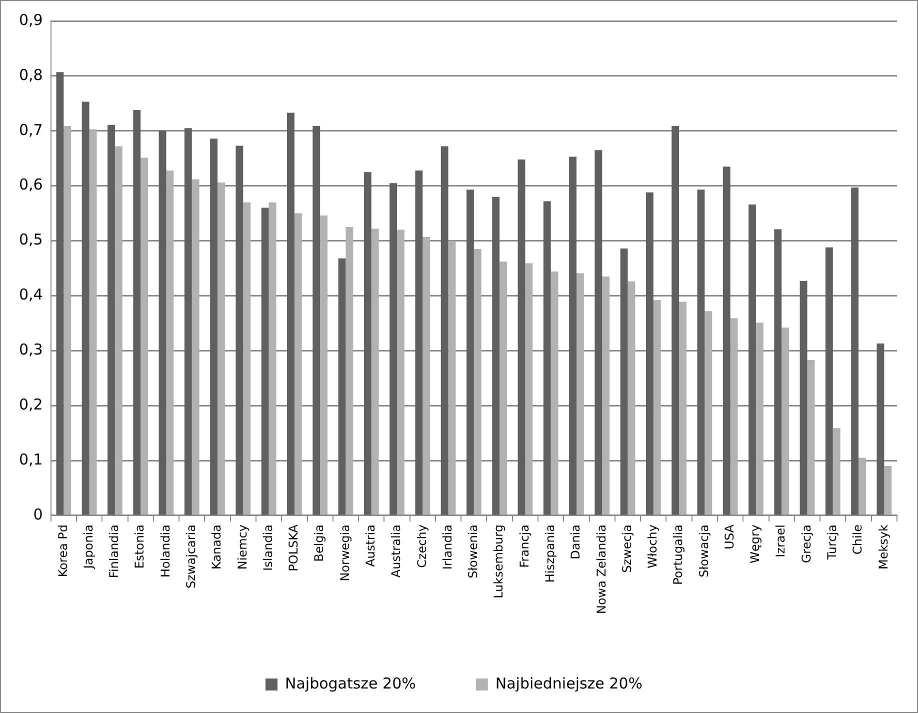 The width and height of the screenshot is (918, 713). Describe the element at coordinates (569, 683) in the screenshot. I see `legend-label: Najbiedniejsze 20%` at that location.